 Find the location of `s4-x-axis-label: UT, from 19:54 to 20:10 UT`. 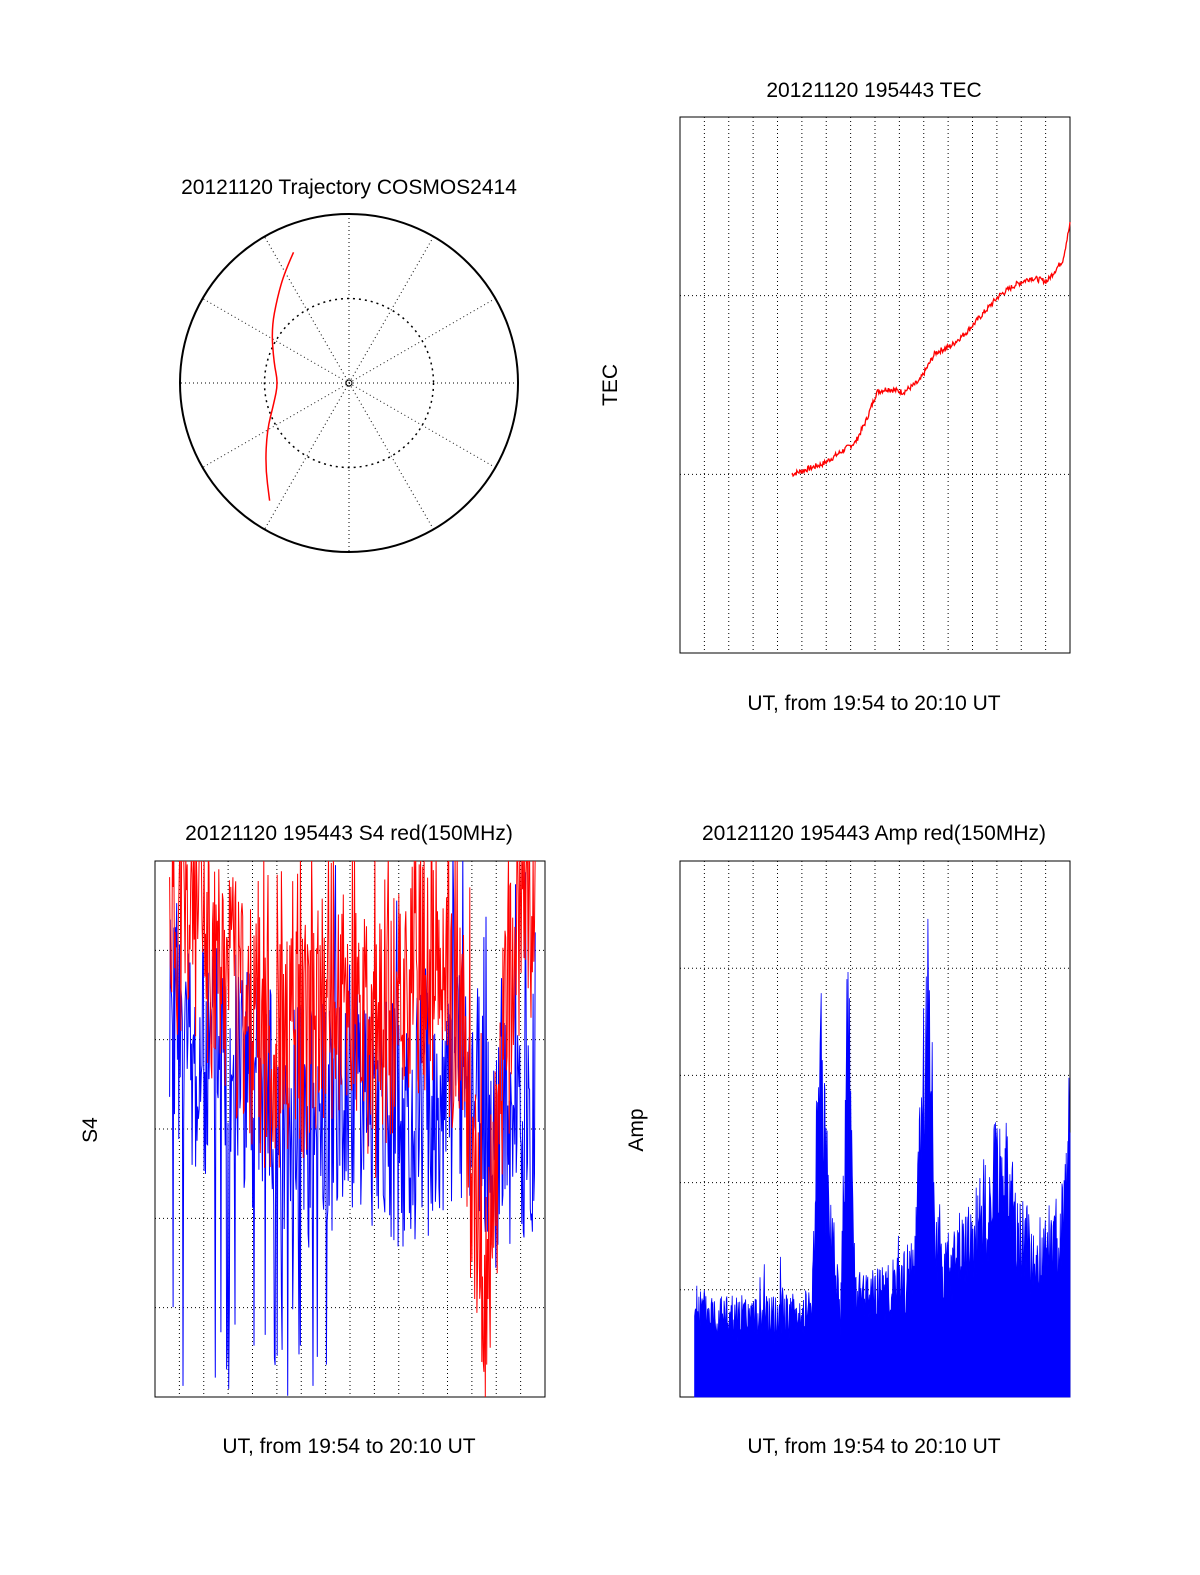

s4-x-axis-label: UT, from 19:54 to 20:10 UT is located at coordinates (348, 1446).